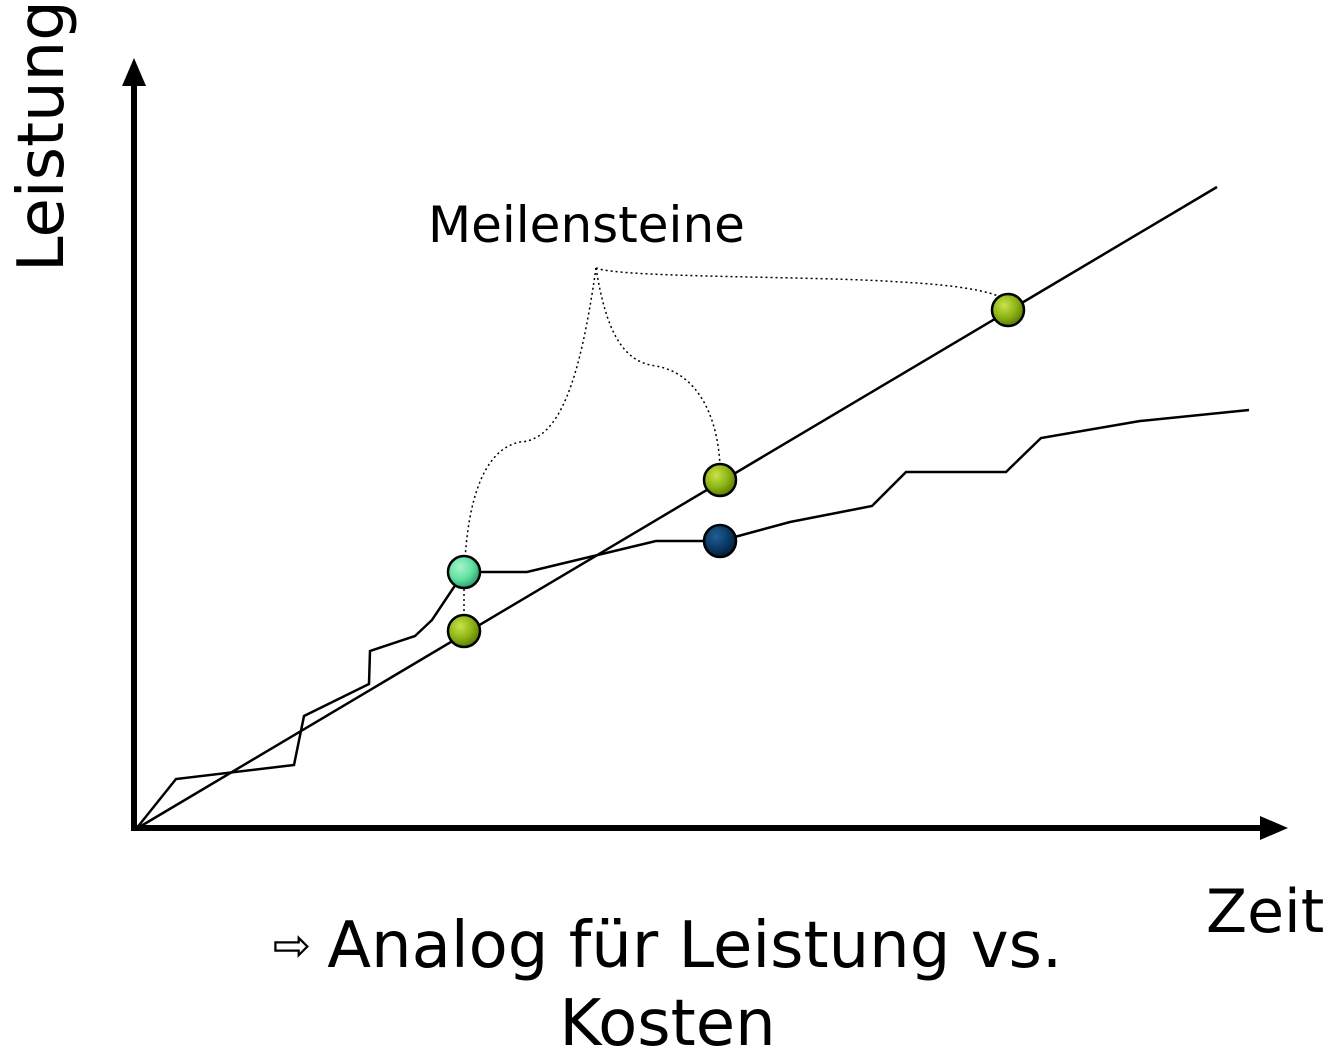 Image resolution: width=1335 pixels, height=1063 pixels. I want to click on x-axis-label: Zeit, so click(1265, 912).